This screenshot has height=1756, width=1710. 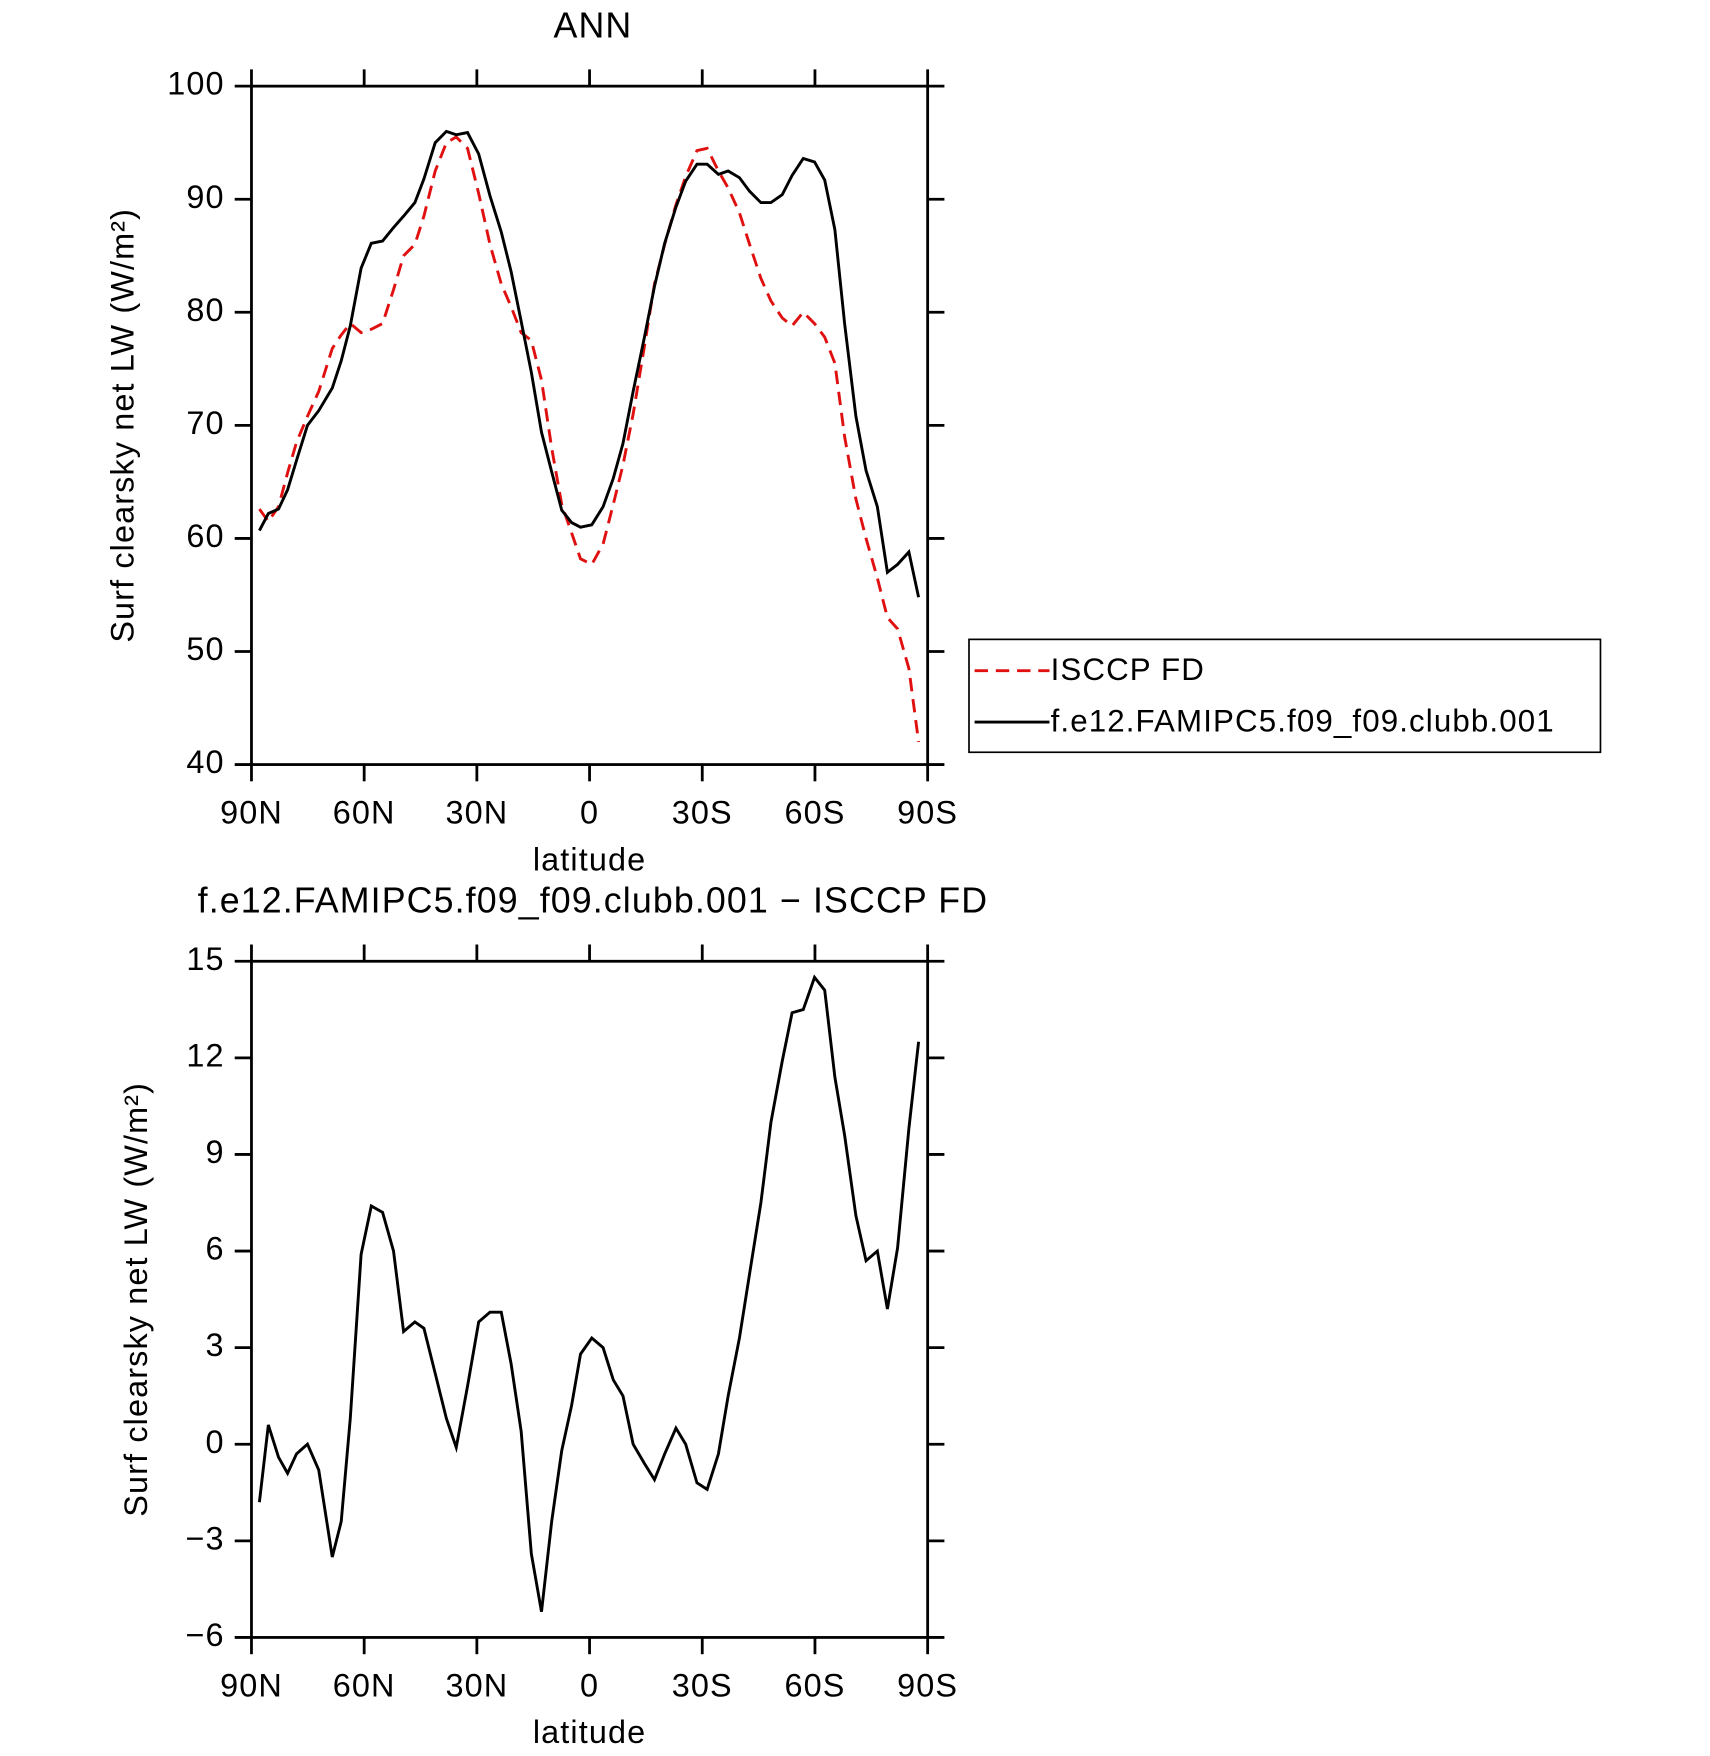 I want to click on y-tick-label: 90, so click(x=205, y=197).